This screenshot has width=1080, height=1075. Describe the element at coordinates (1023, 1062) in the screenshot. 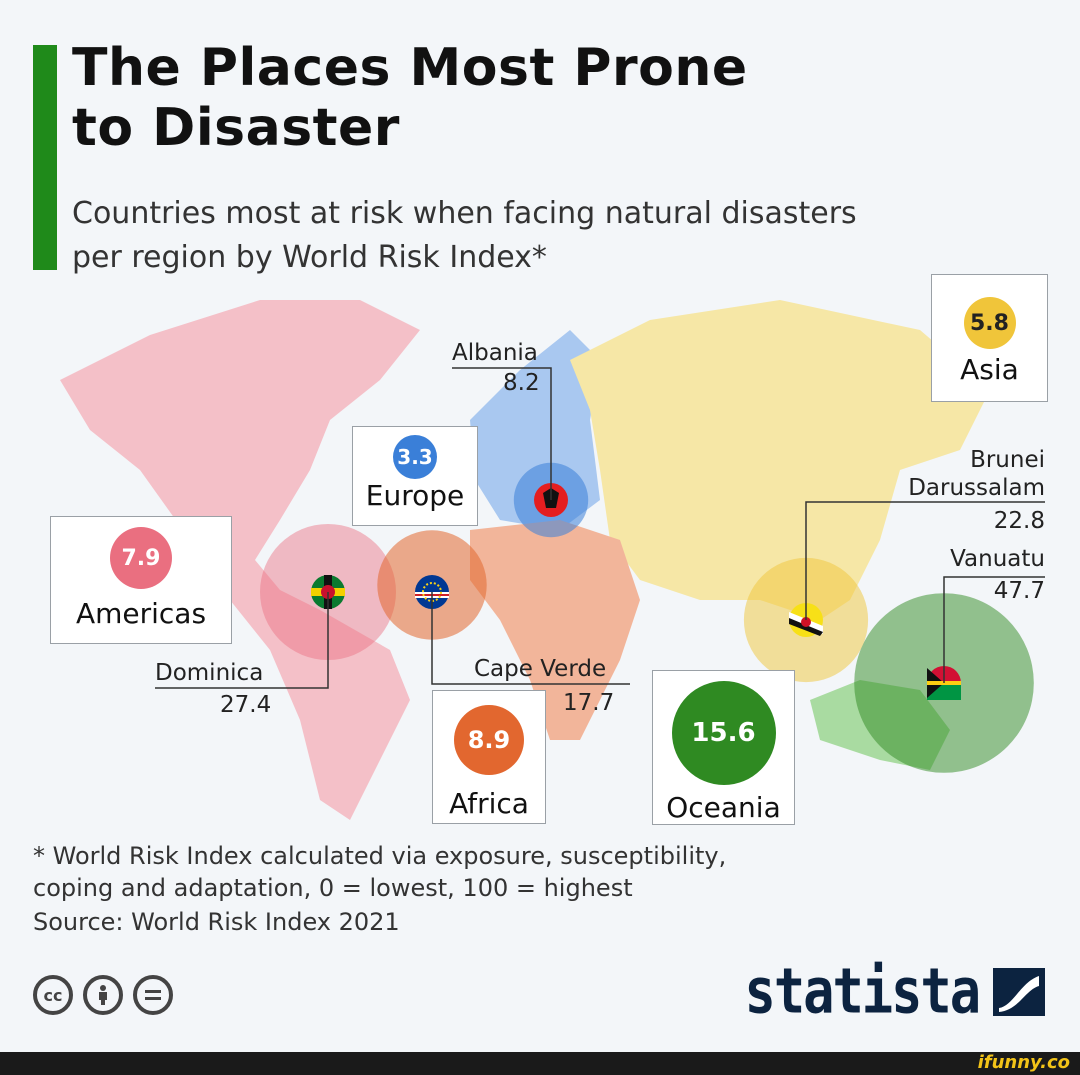

I see `watermark: ifunny.co` at that location.